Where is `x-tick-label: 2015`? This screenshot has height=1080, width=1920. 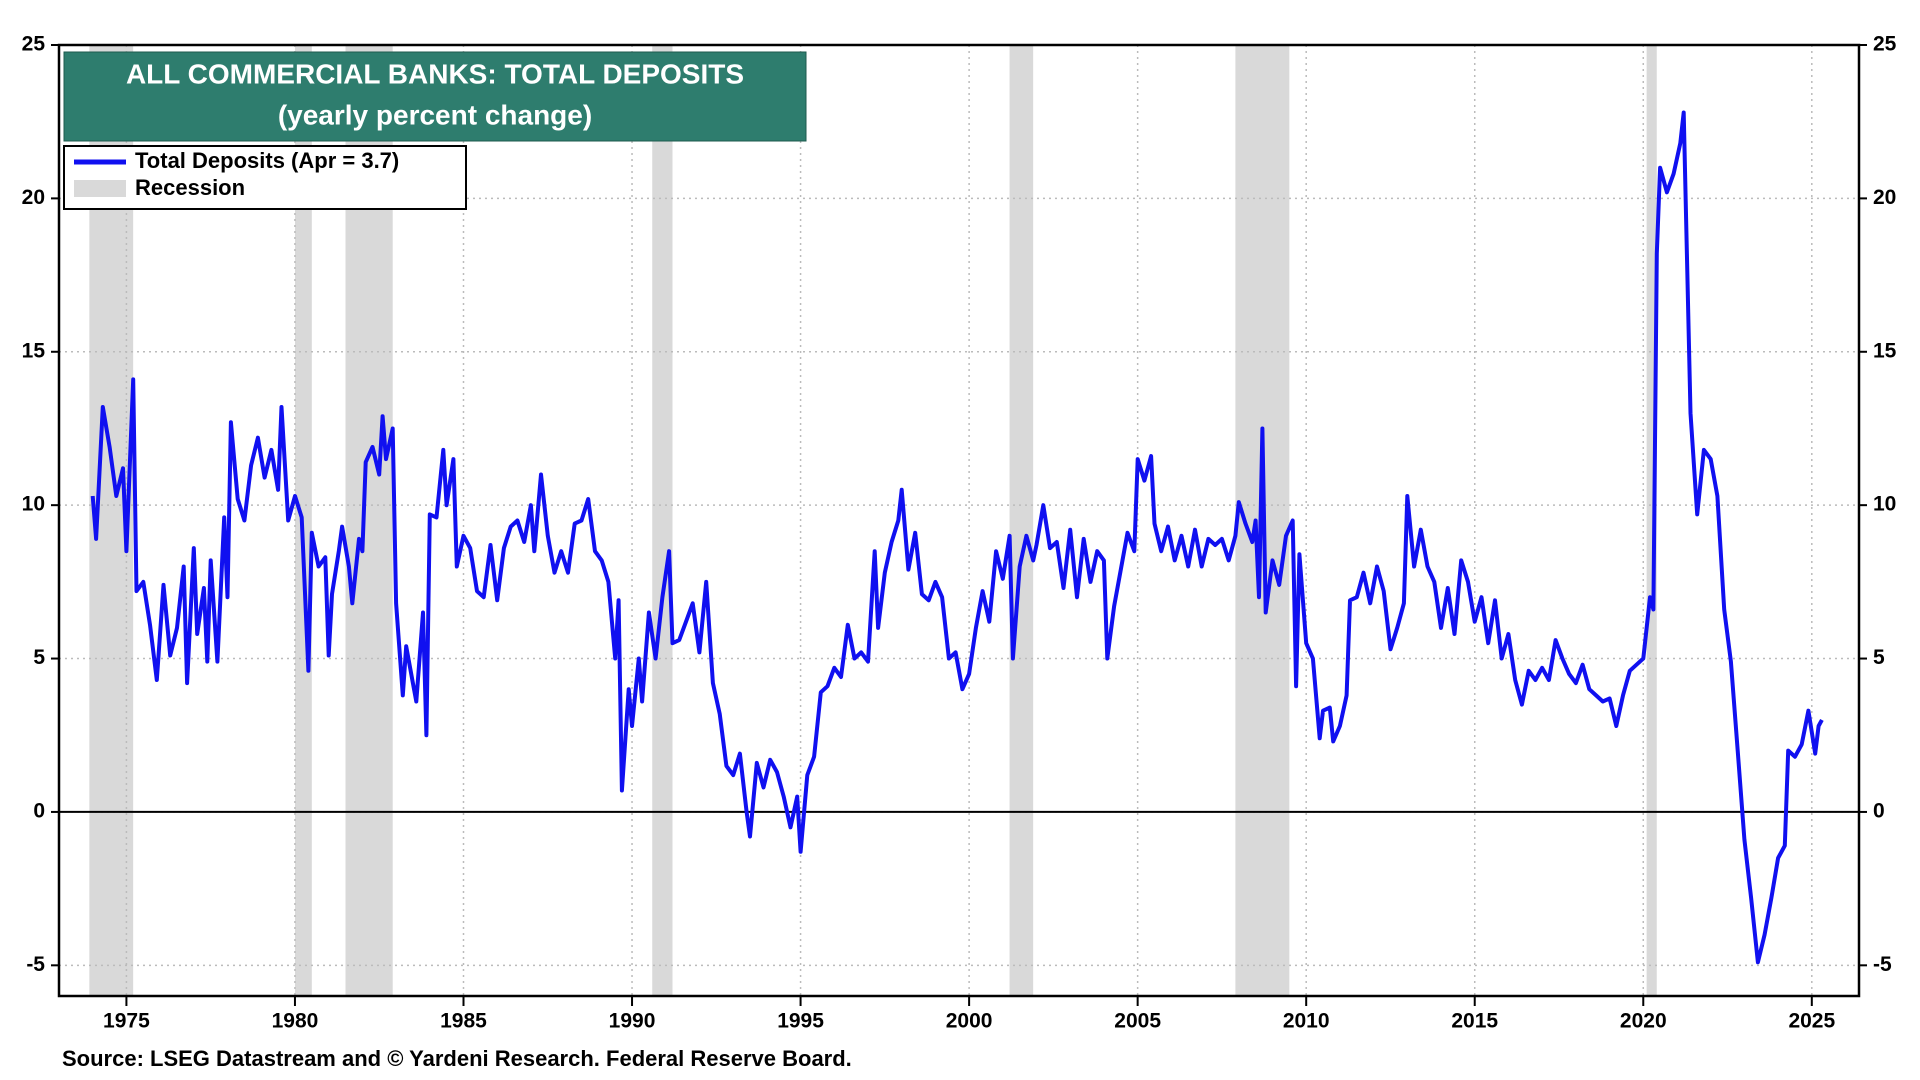
x-tick-label: 2015 is located at coordinates (1474, 1021).